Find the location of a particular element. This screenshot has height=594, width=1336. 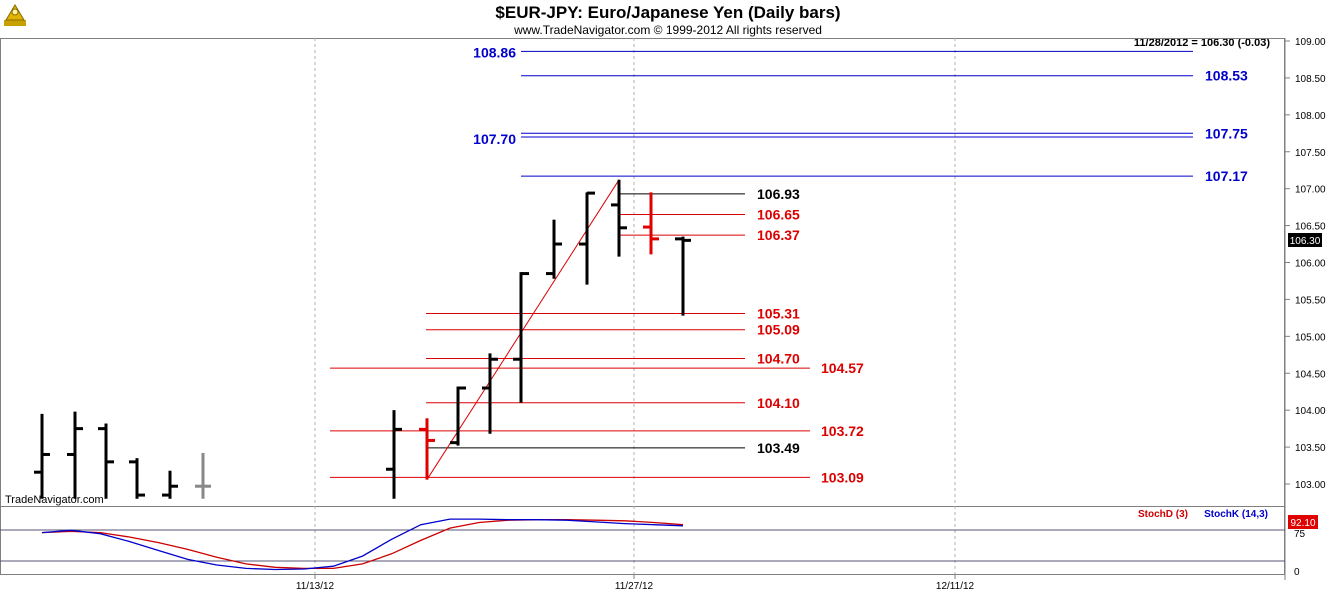

fib-level-label: 108.53 is located at coordinates (1226, 76).